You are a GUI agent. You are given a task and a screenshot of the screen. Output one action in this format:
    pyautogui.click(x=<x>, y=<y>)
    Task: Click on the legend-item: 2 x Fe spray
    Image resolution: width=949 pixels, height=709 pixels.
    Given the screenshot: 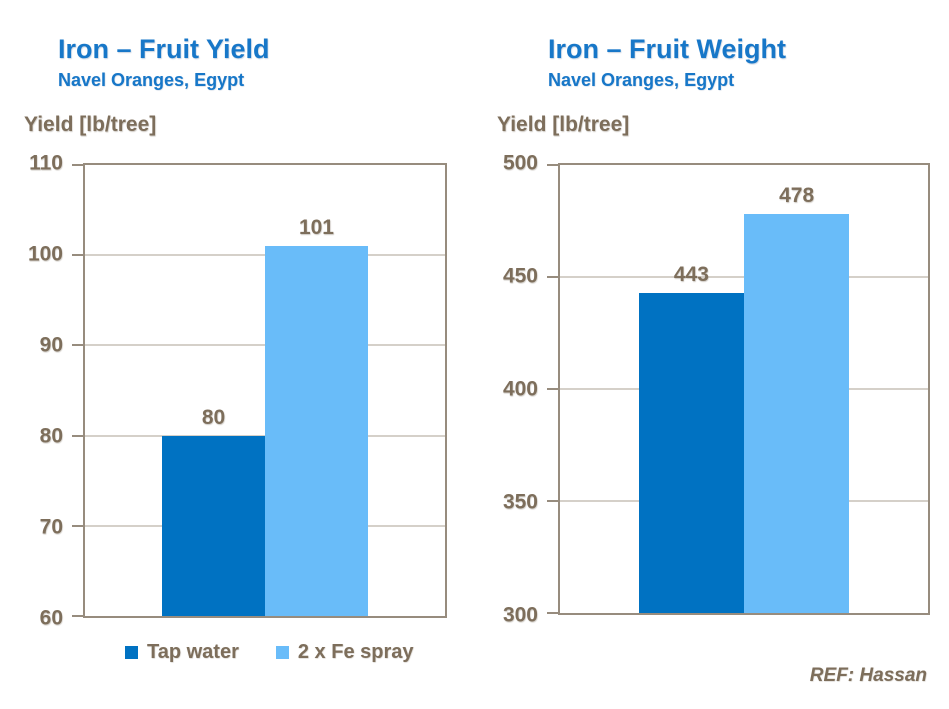 What is the action you would take?
    pyautogui.click(x=344, y=652)
    